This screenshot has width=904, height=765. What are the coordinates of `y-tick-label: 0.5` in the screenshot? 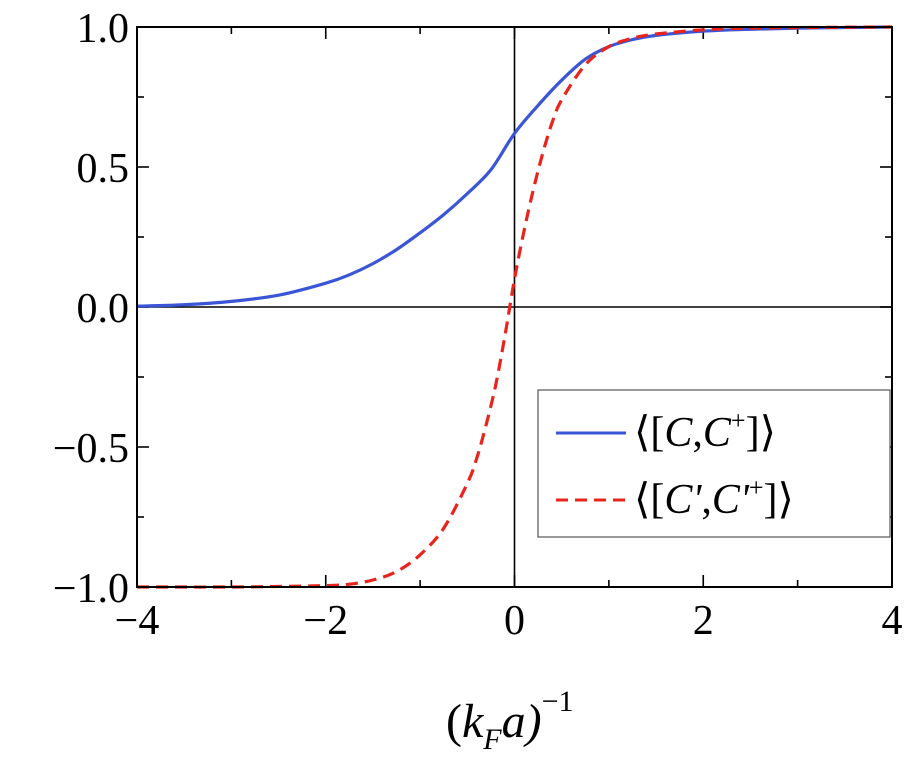 It's located at (103, 169).